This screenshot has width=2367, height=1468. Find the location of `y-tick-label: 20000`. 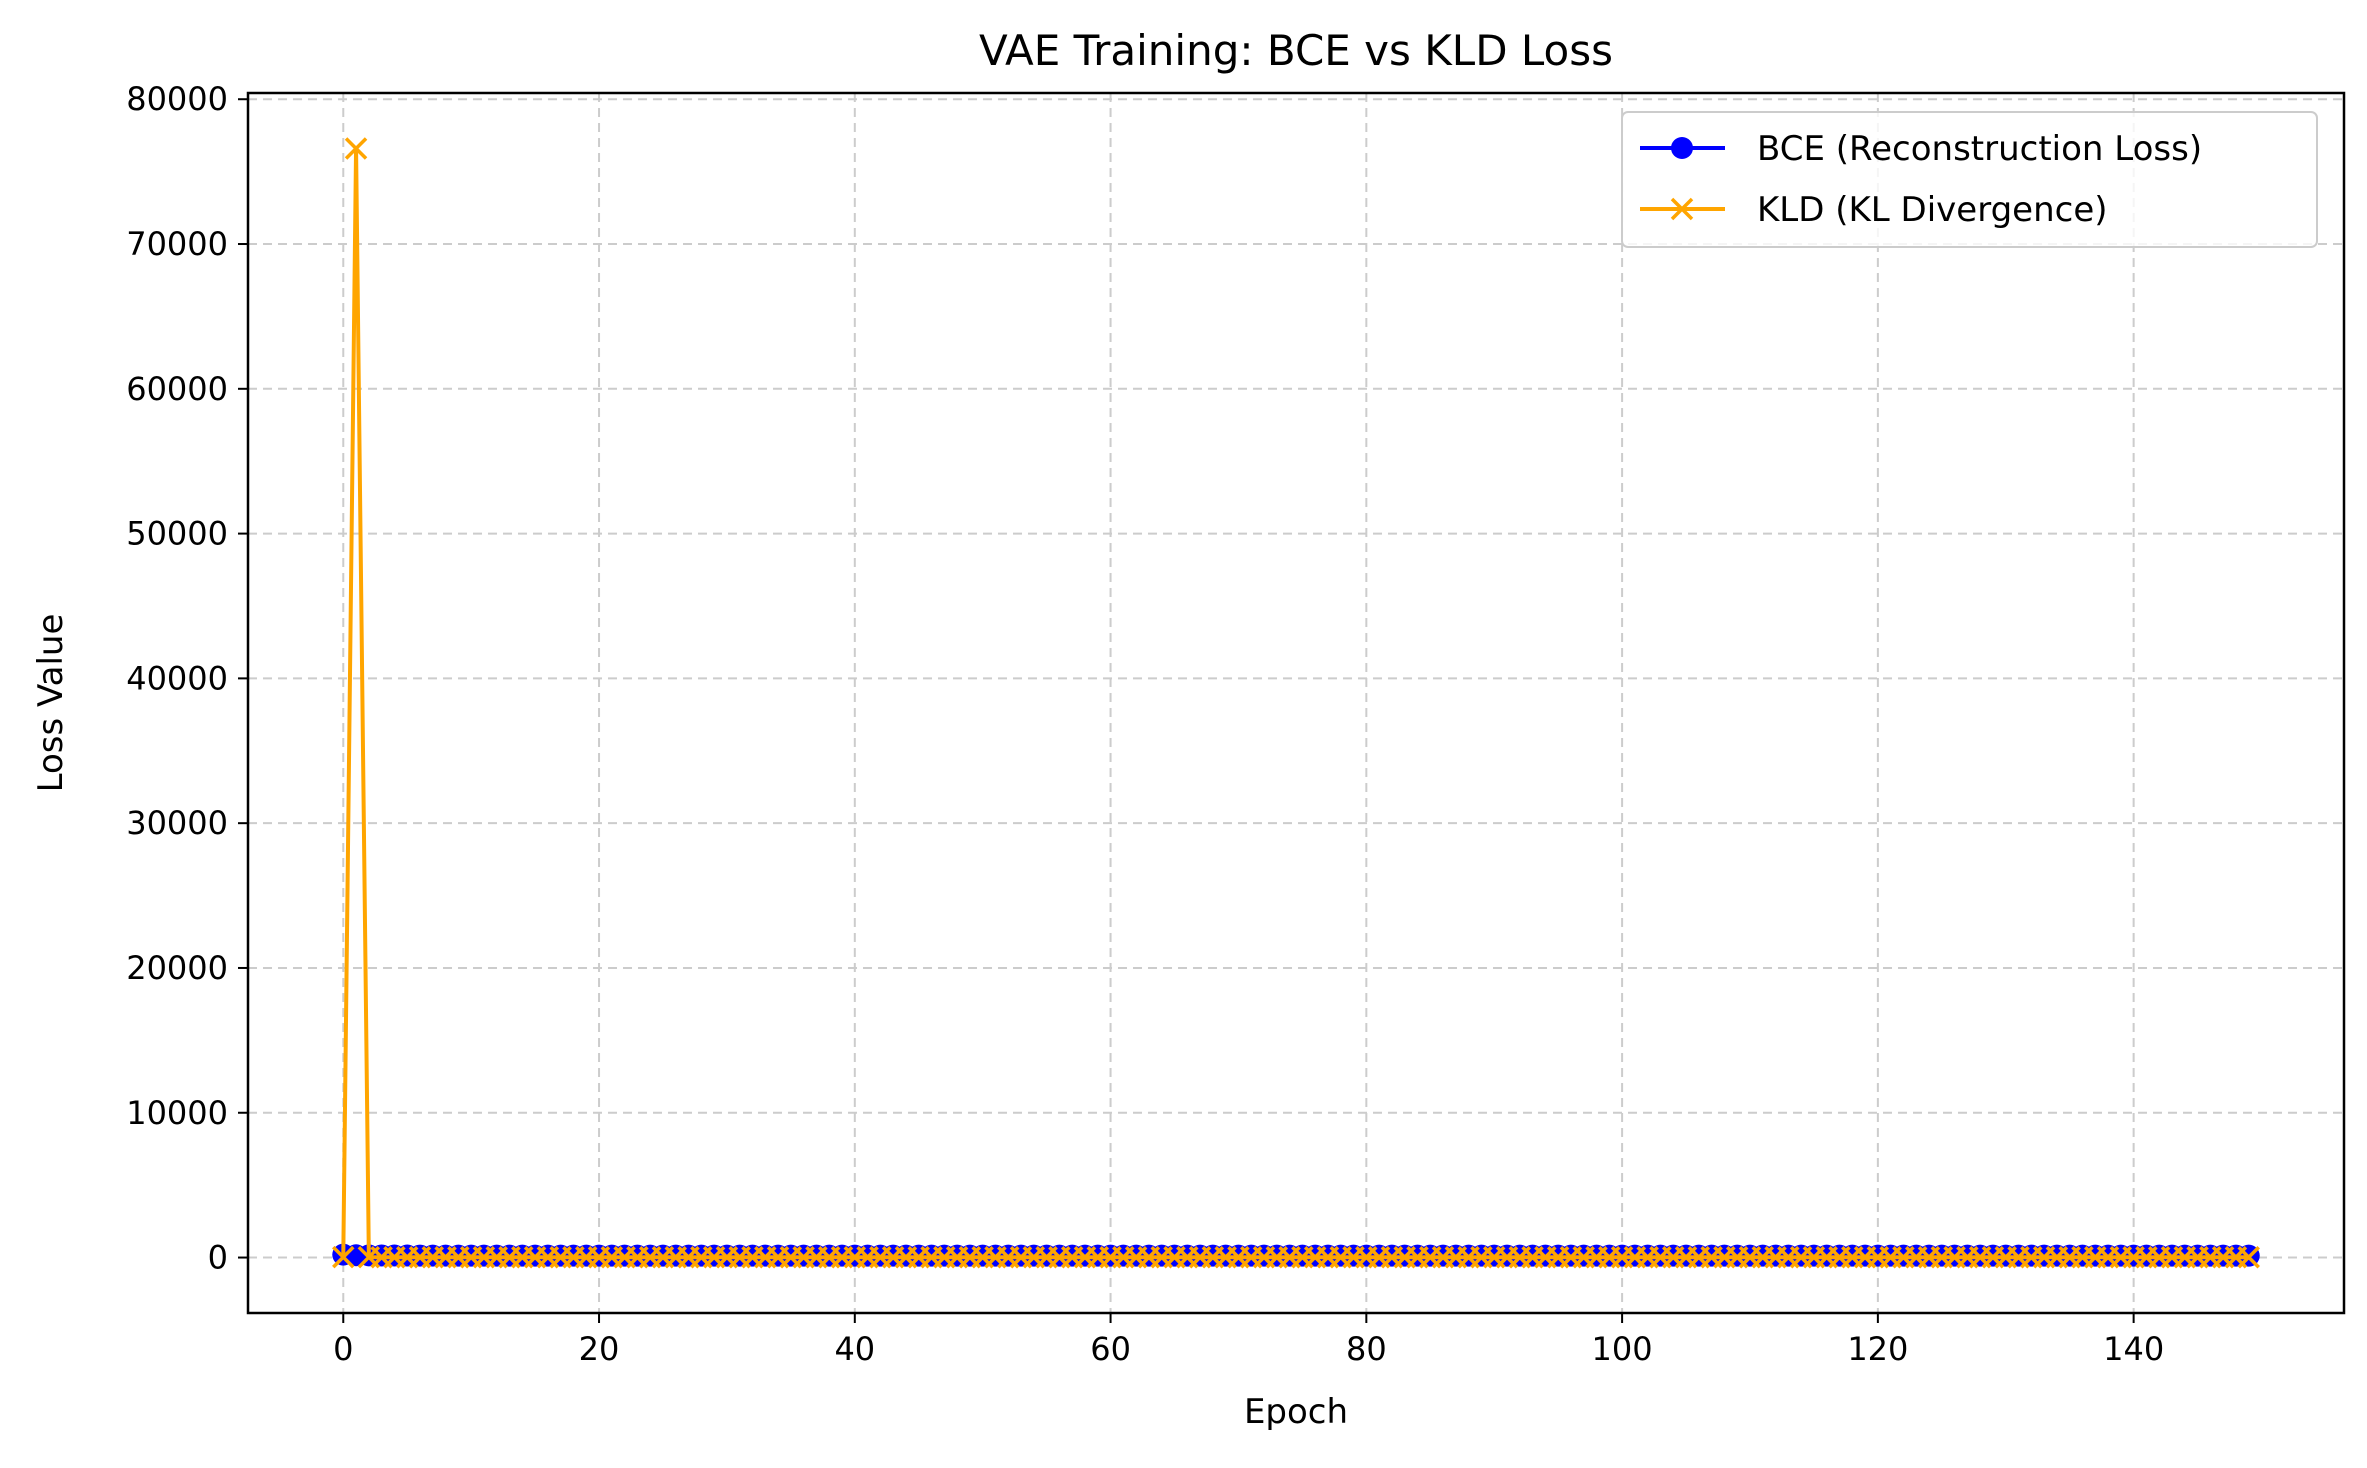

y-tick-label: 20000 is located at coordinates (177, 968).